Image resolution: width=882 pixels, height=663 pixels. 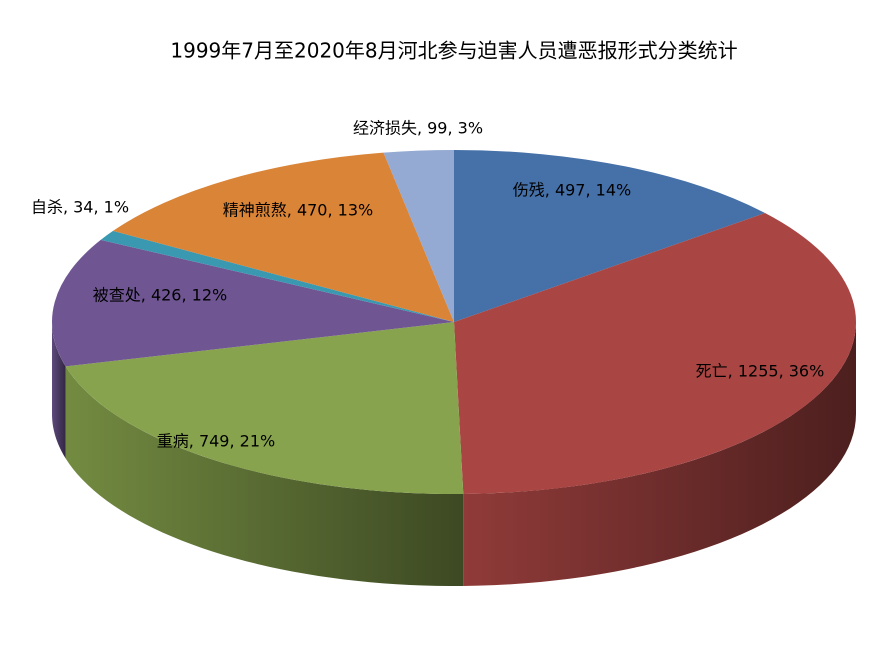 What do you see at coordinates (572, 190) in the screenshot?
I see `data-label: 伤残, 497, 14%` at bounding box center [572, 190].